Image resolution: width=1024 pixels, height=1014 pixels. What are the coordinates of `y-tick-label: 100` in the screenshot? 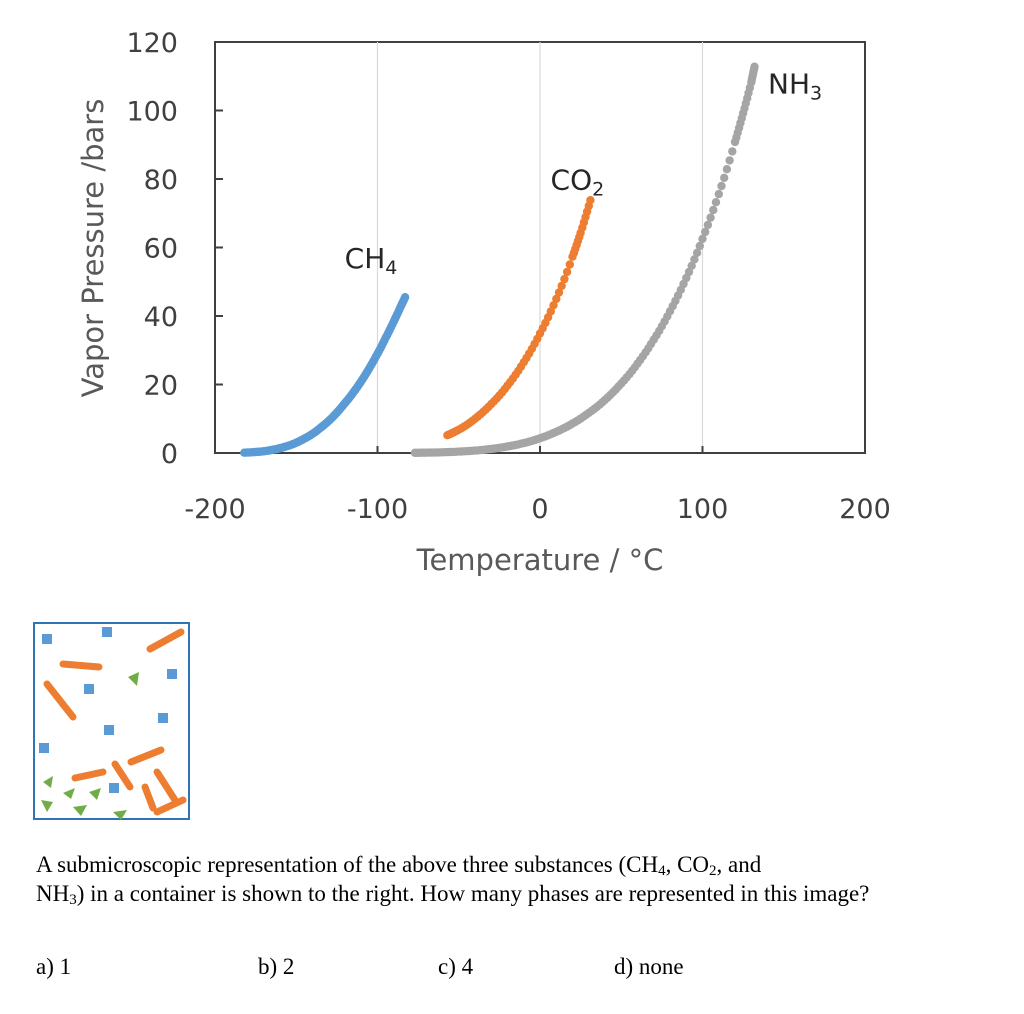 It's located at (152, 112).